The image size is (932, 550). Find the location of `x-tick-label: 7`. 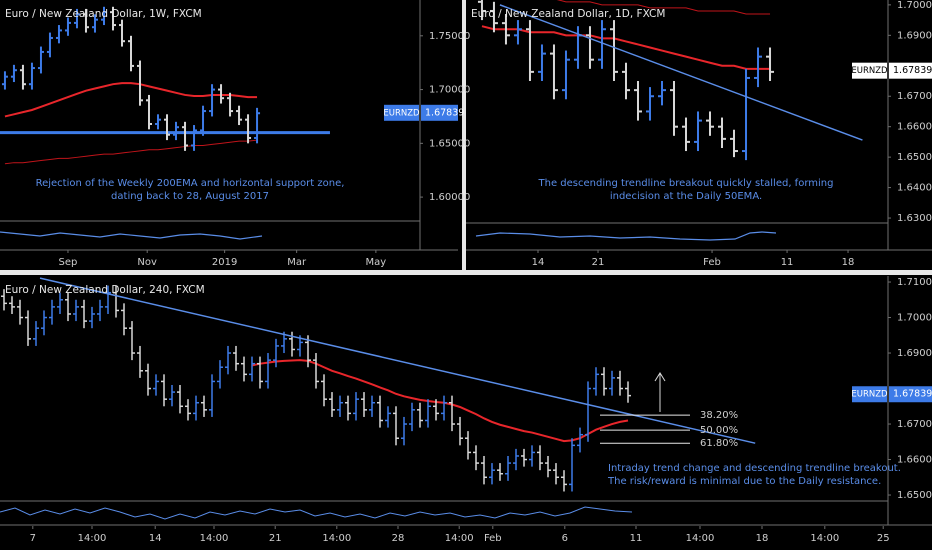

x-tick-label: 7 is located at coordinates (33, 538).